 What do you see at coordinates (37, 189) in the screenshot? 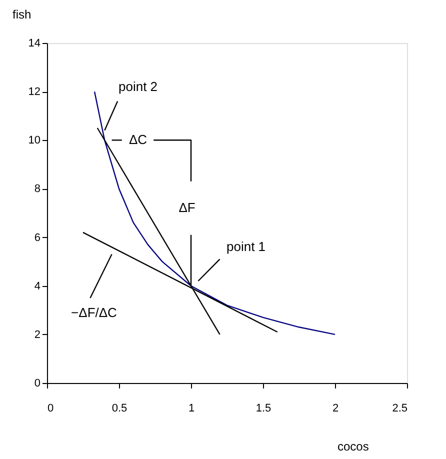
I see `y-tick-label: 8` at bounding box center [37, 189].